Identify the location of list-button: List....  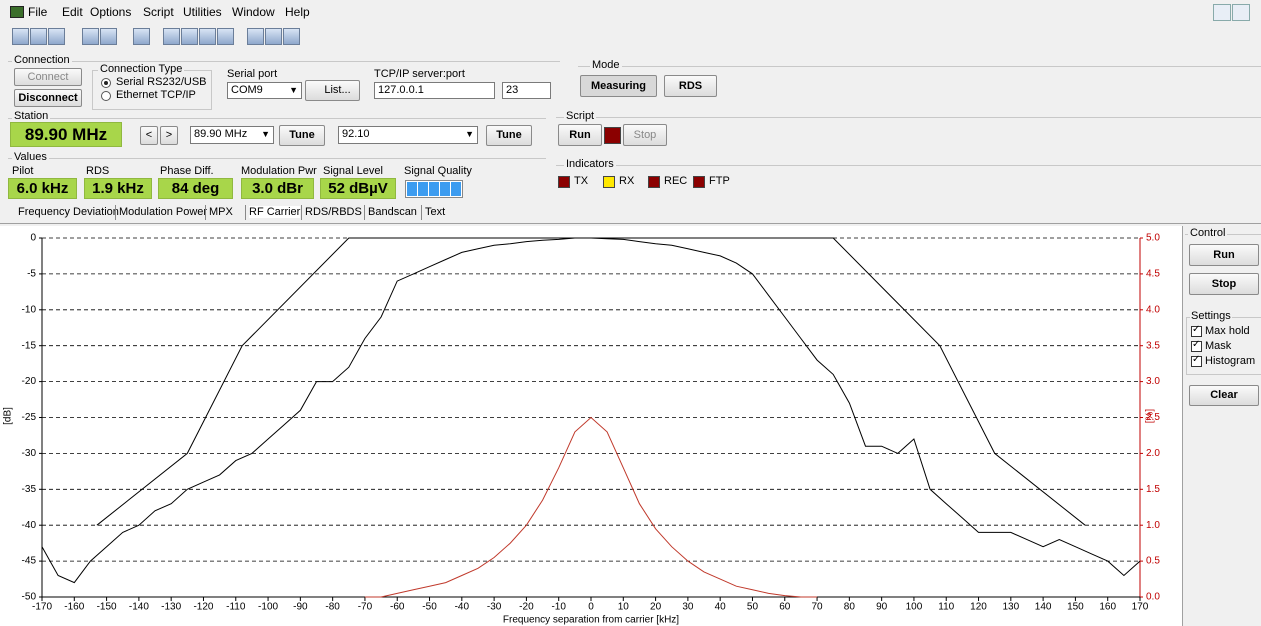
(332, 90).